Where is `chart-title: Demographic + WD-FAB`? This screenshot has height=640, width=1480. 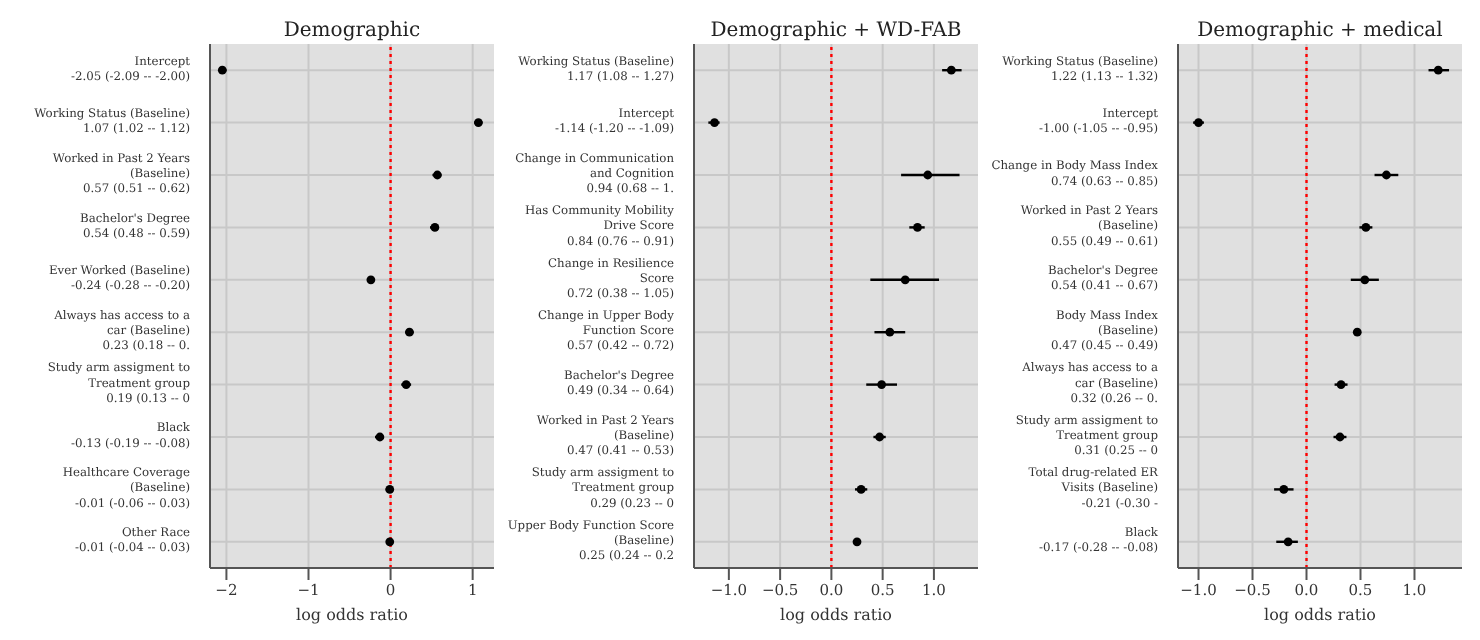
chart-title: Demographic + WD-FAB is located at coordinates (836, 31).